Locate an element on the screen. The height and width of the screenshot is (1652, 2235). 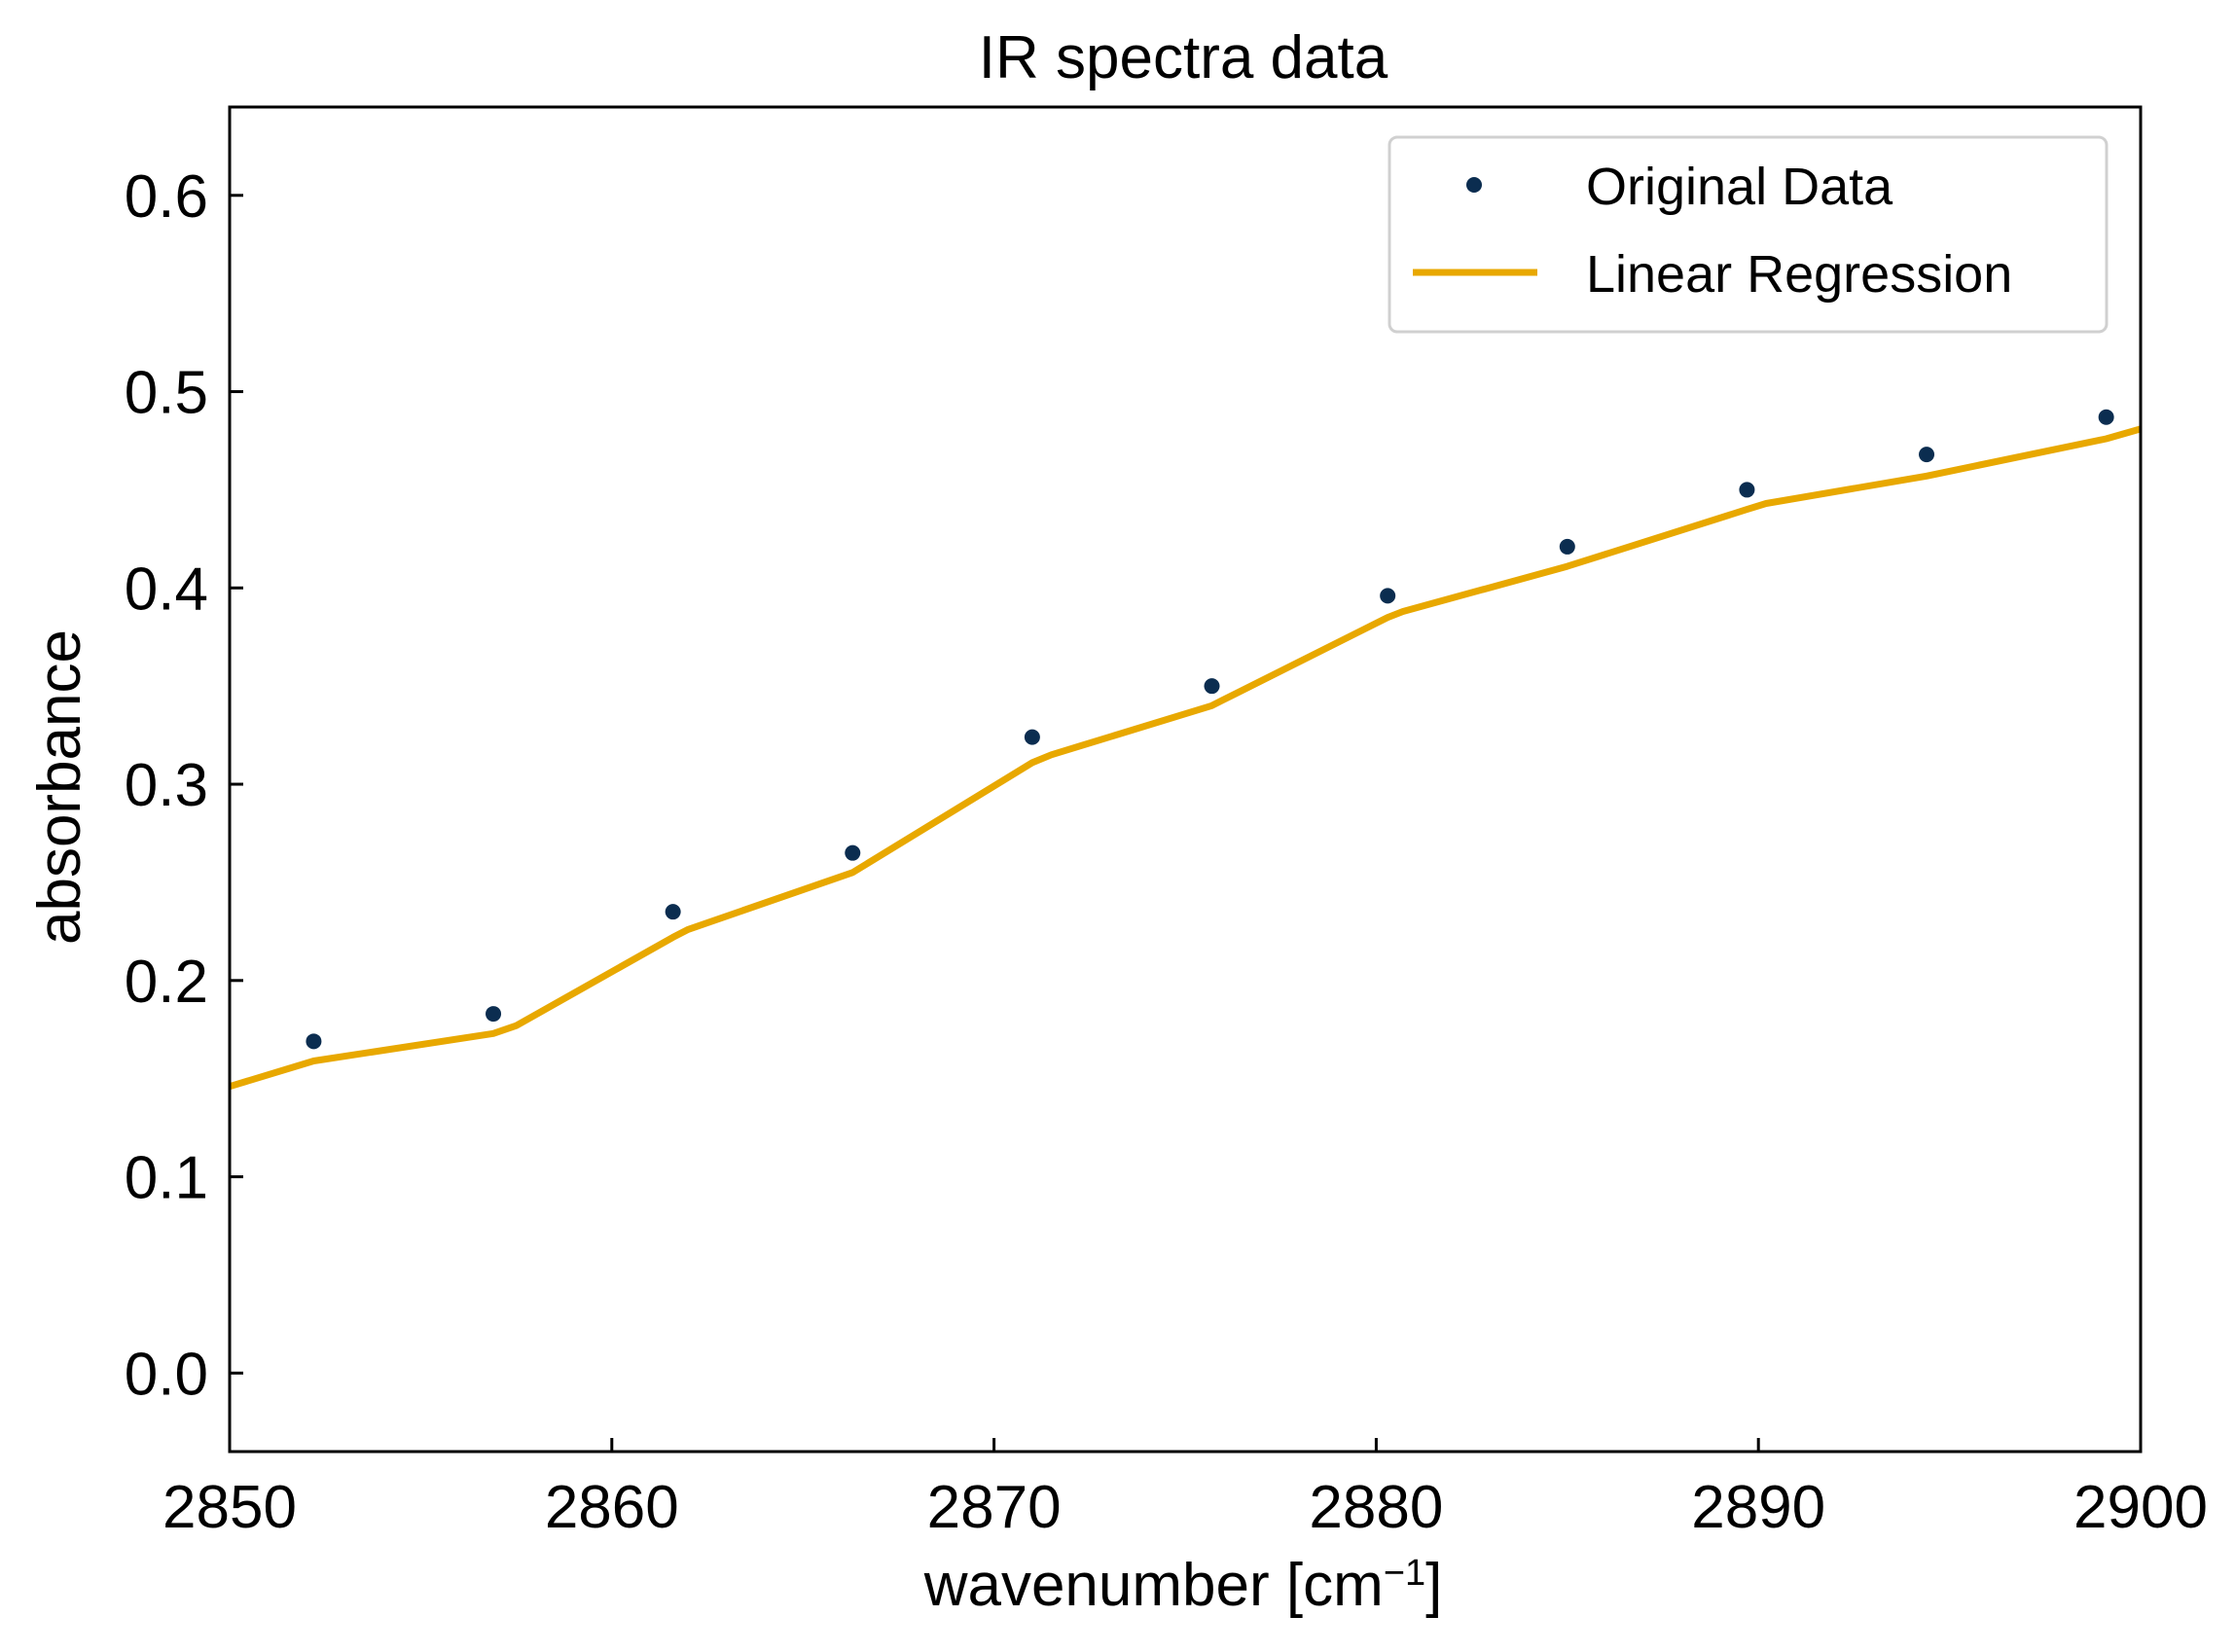
y-axis-title: absorbance is located at coordinates (59, 787).